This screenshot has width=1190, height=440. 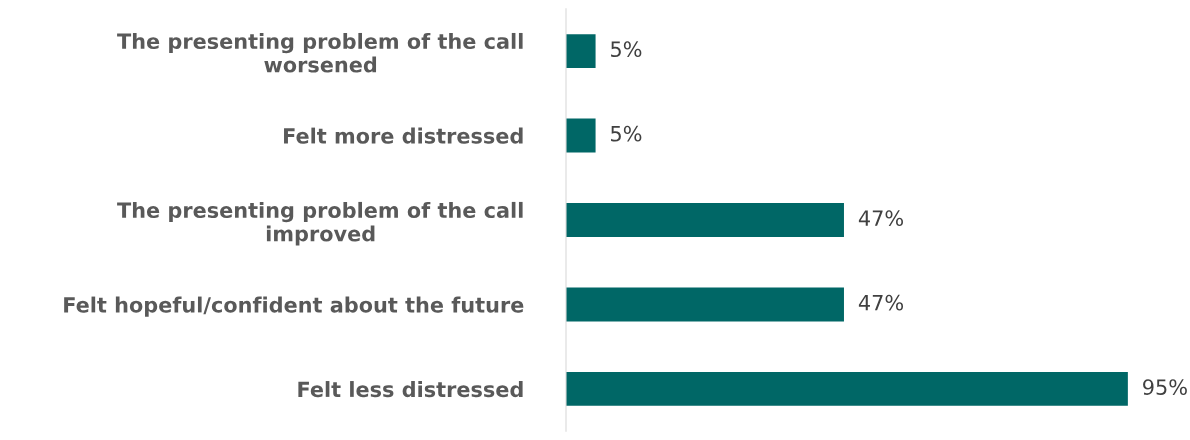 I want to click on y-tick-label: Felt less distressed, so click(x=410, y=389).